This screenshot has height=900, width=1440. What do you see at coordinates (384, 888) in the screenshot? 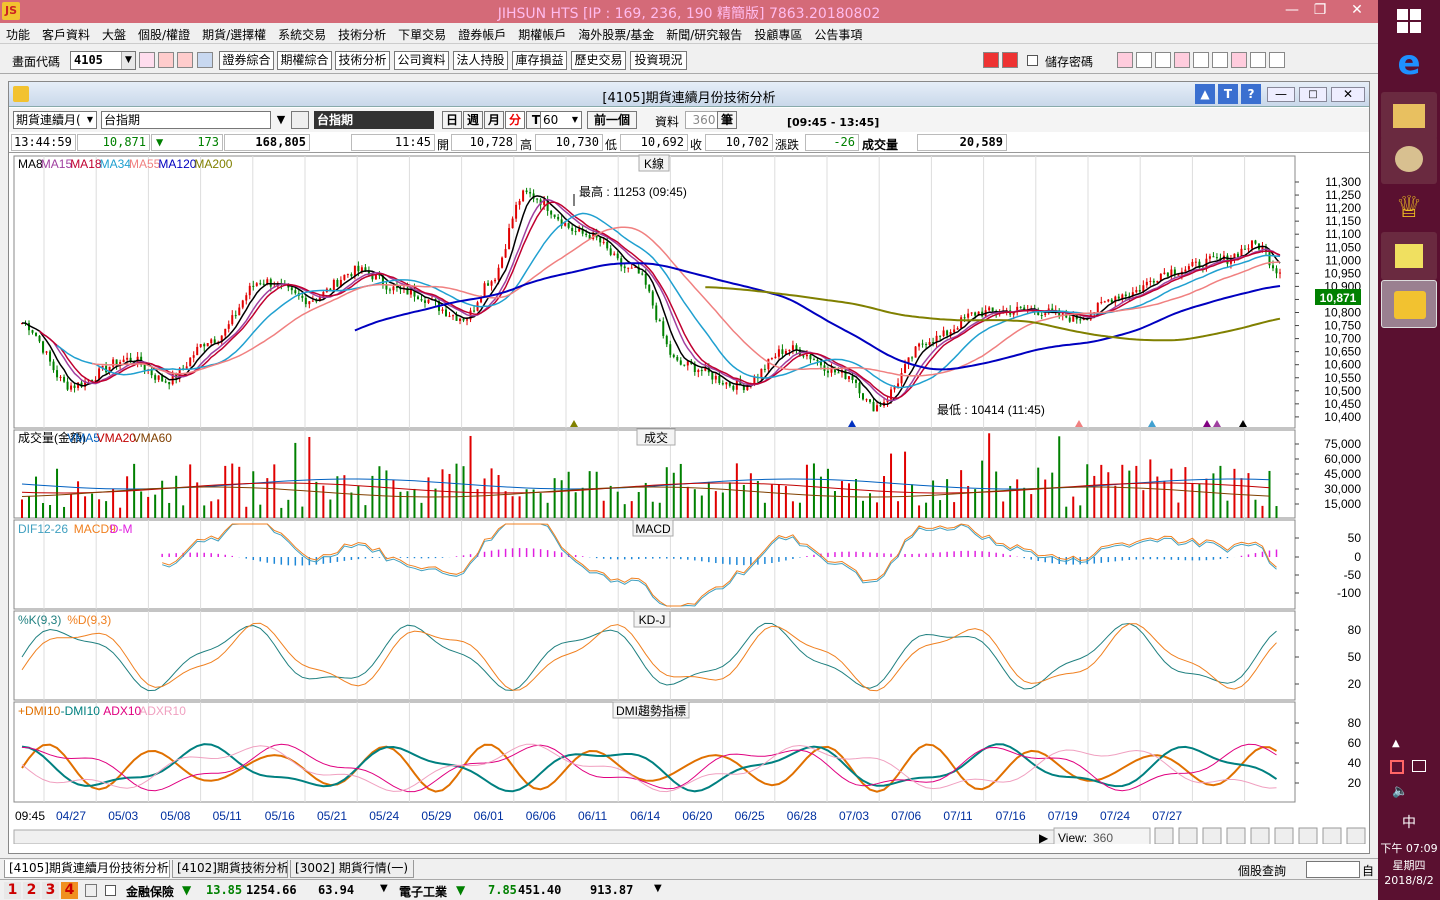
I see `ticker1-dropdown-icon: ▼` at bounding box center [384, 888].